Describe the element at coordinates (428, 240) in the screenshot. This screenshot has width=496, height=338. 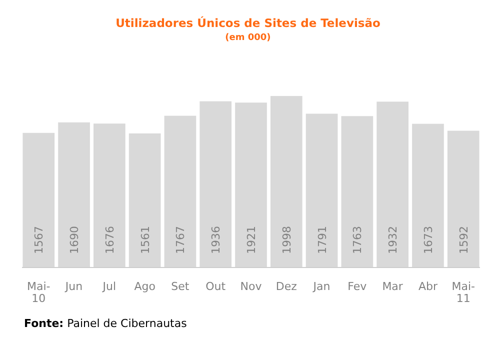
I see `data-label: 1673` at that location.